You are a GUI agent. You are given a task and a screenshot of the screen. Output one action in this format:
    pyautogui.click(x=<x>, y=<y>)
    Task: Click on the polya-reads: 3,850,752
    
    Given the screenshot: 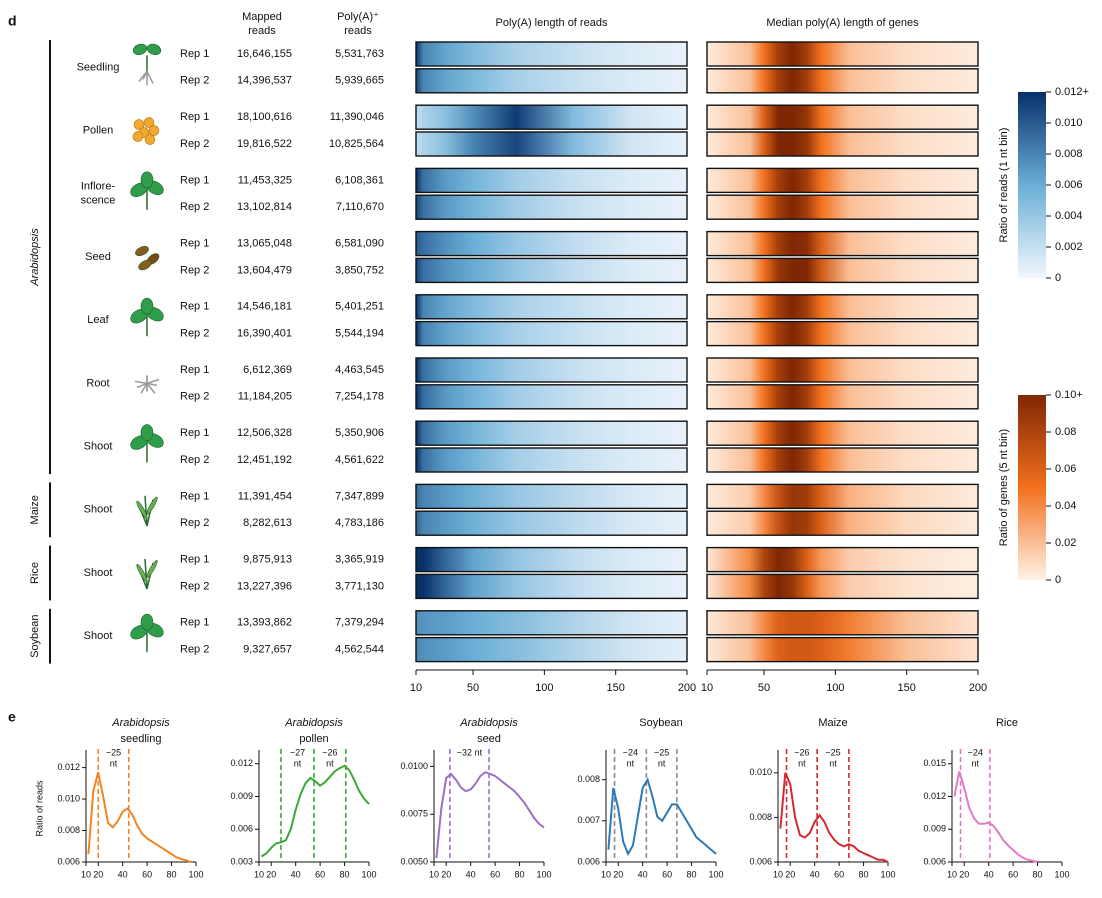 What is the action you would take?
    pyautogui.click(x=359, y=270)
    